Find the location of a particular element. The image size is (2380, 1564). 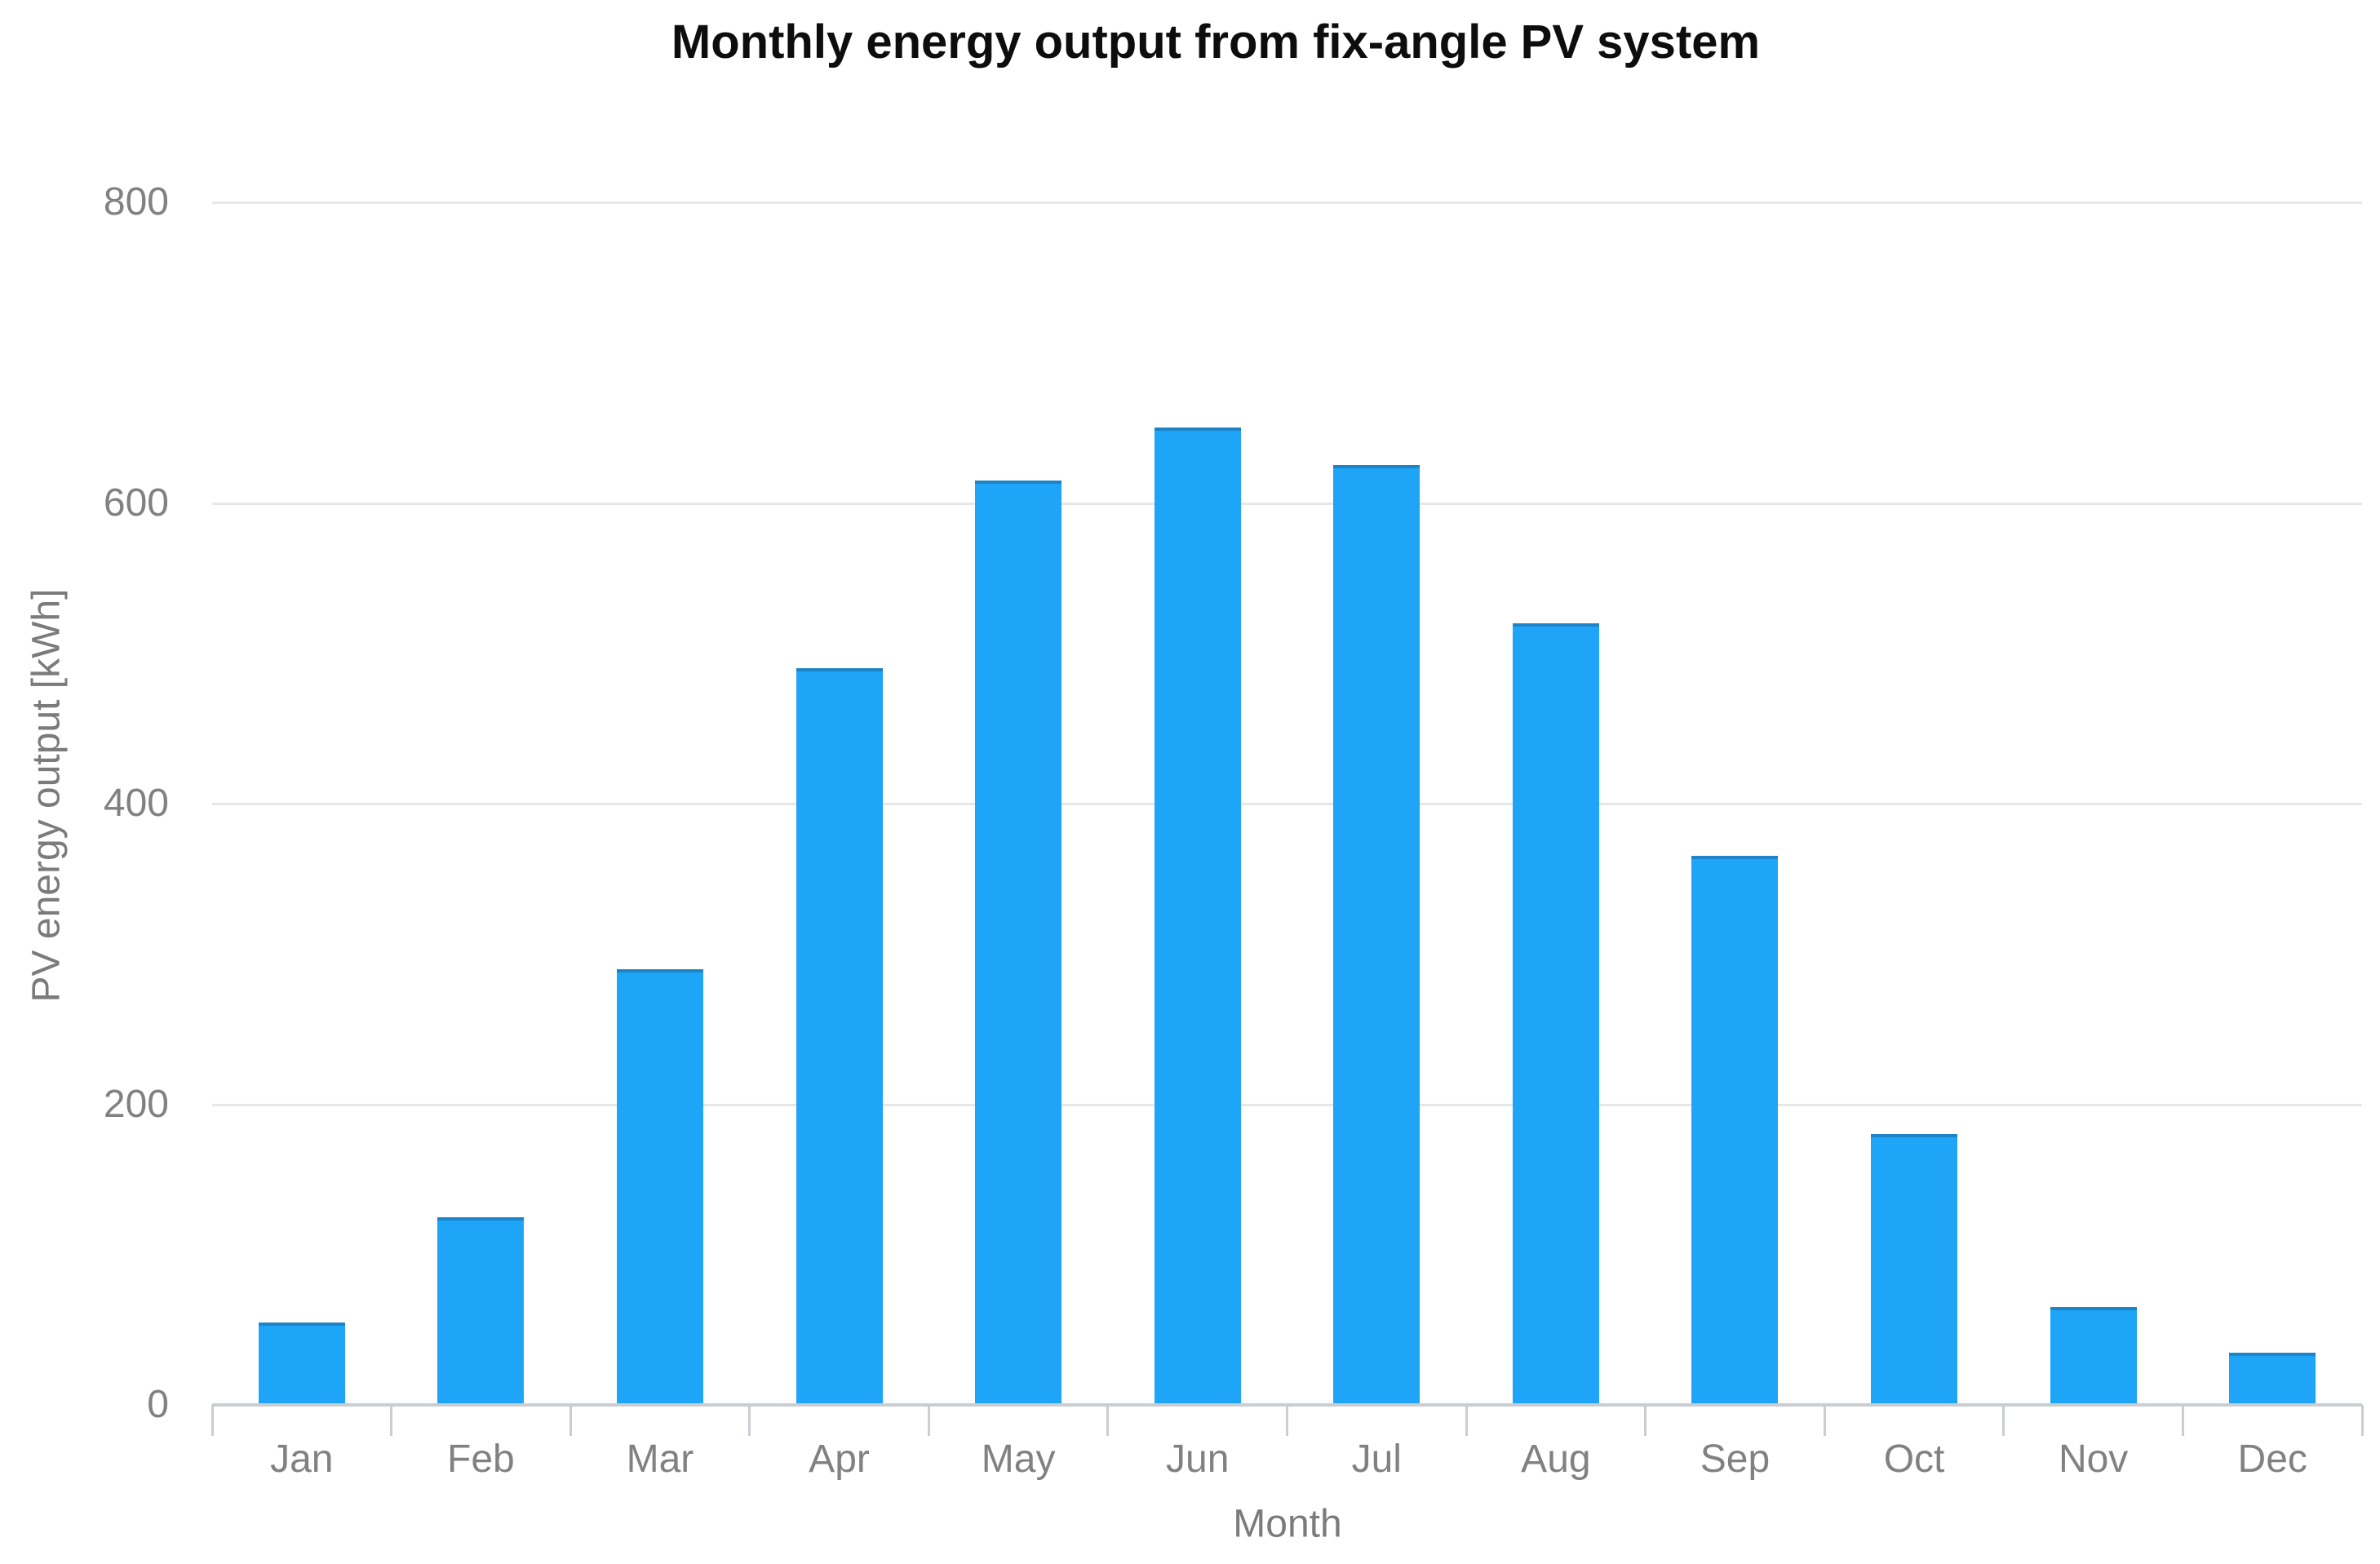

x-tick-label-jun: Jun is located at coordinates (1198, 1459).